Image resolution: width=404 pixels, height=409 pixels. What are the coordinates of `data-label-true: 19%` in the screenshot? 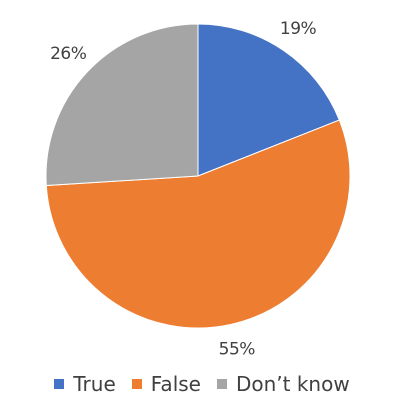 It's located at (298, 29).